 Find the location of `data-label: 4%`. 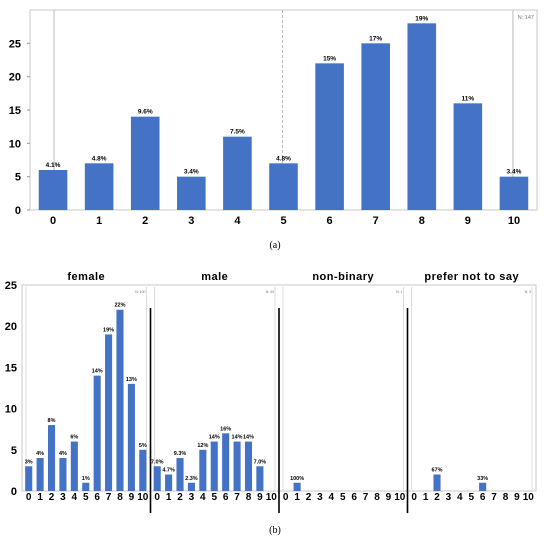

data-label: 4% is located at coordinates (40, 454).